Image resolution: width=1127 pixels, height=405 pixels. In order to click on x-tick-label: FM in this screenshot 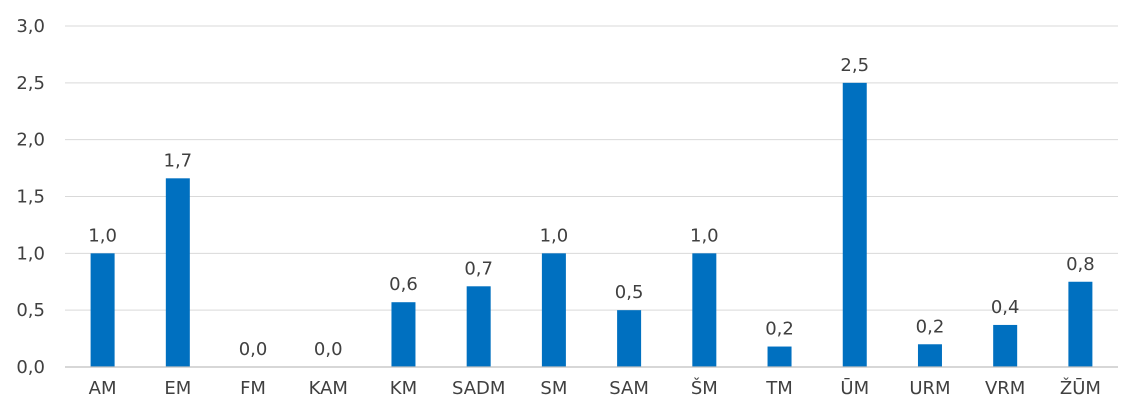, I will do `click(253, 388)`.